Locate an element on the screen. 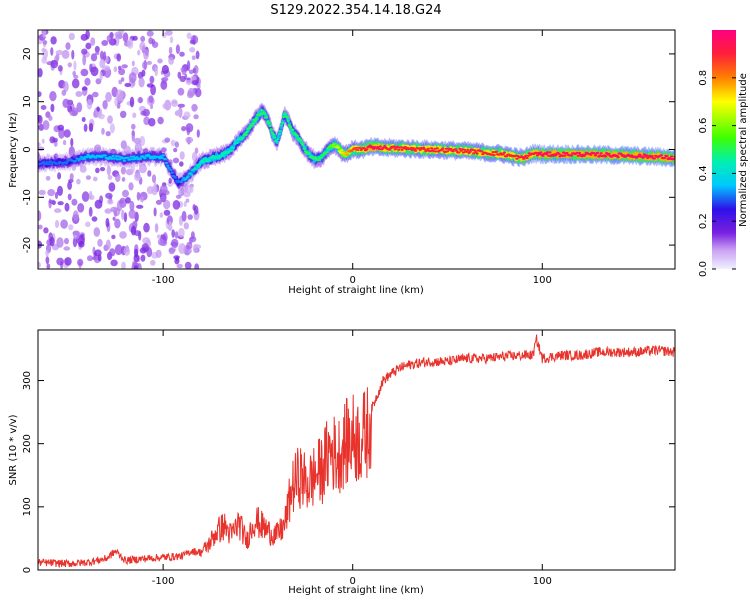  figure-title: S129.2022.354.14.18.G24 is located at coordinates (355, 10).